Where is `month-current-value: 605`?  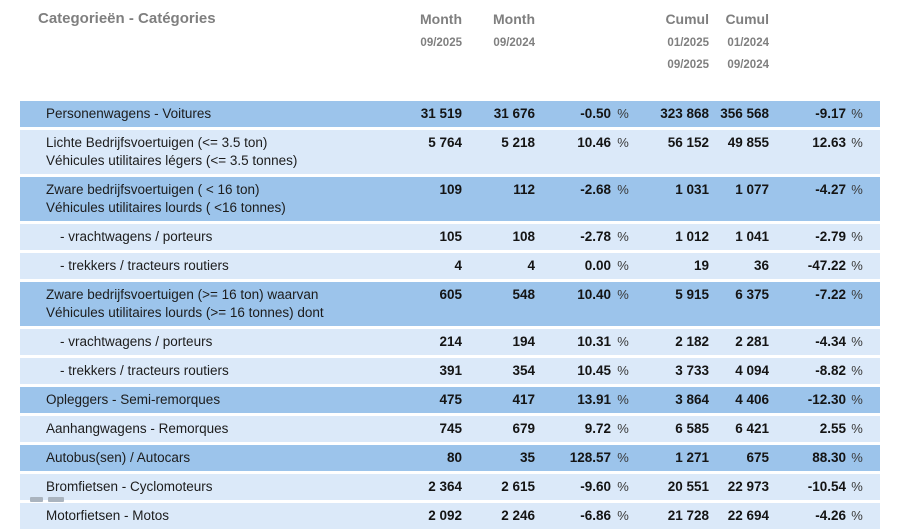
month-current-value: 605 is located at coordinates (450, 294).